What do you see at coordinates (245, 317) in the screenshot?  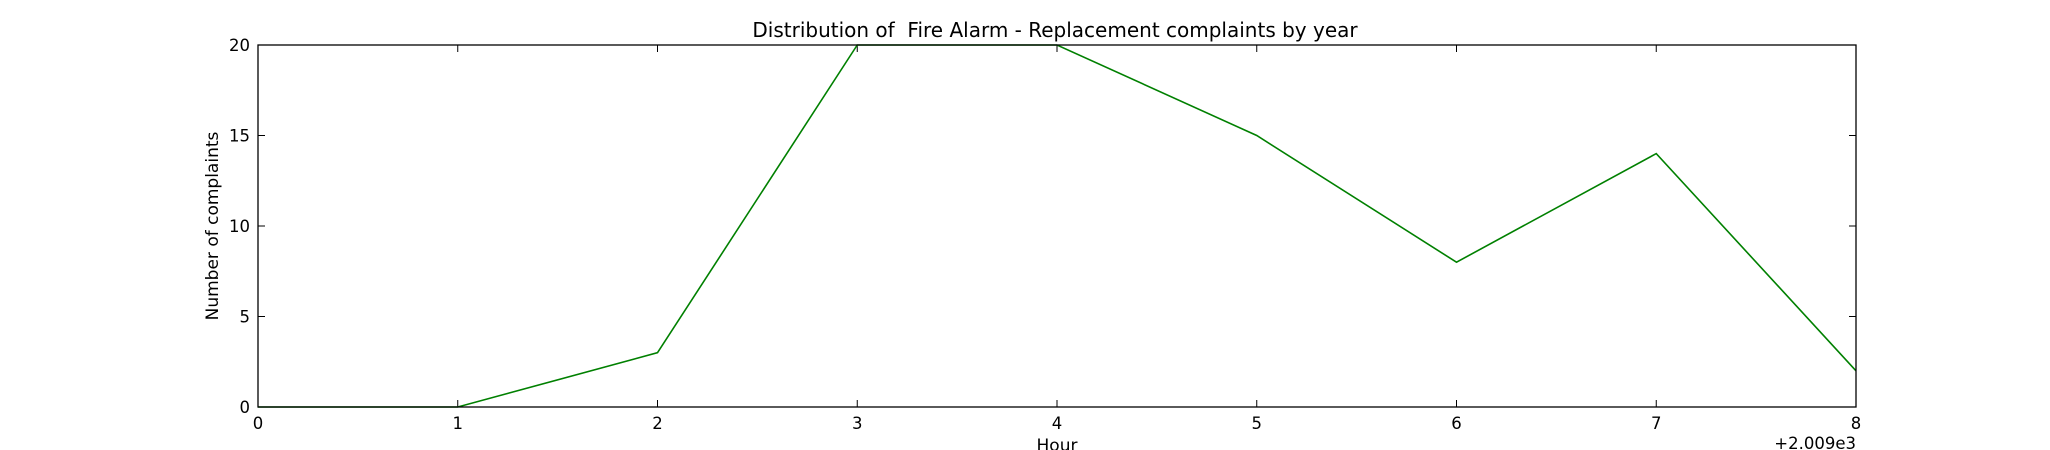 I see `y-tick-label: 5` at bounding box center [245, 317].